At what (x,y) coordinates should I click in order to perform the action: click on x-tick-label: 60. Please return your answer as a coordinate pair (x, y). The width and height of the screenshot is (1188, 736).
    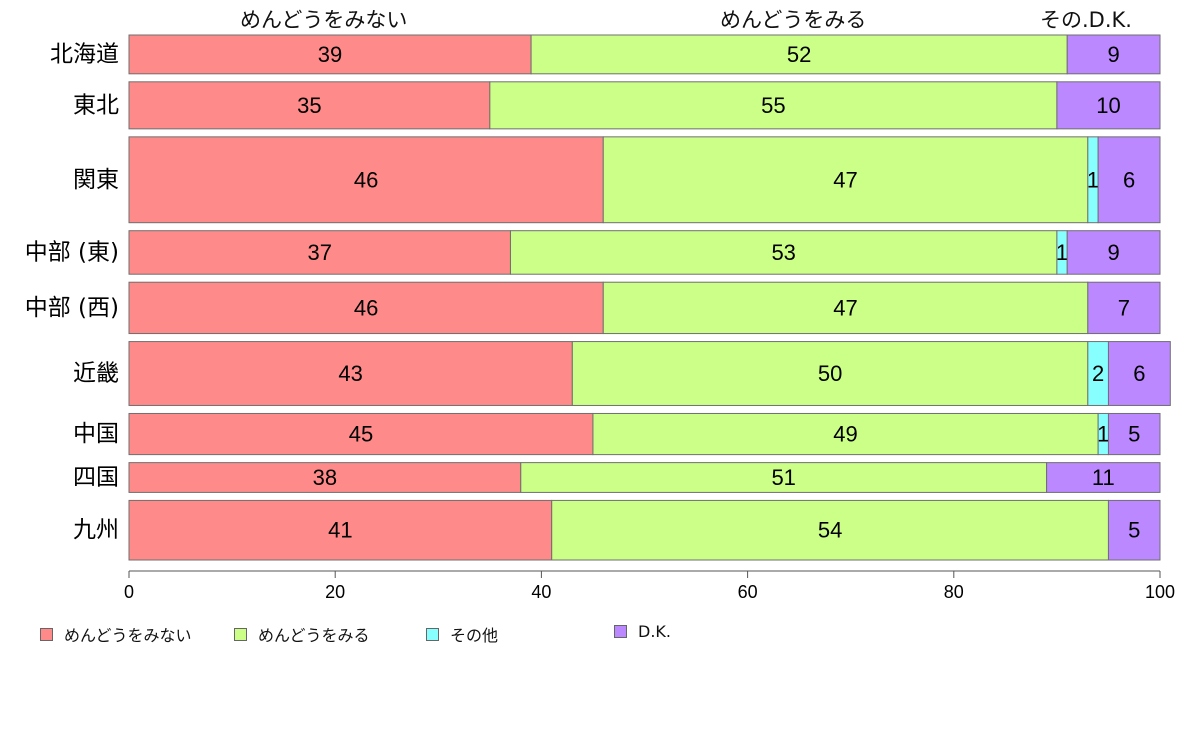
    Looking at the image, I should click on (748, 592).